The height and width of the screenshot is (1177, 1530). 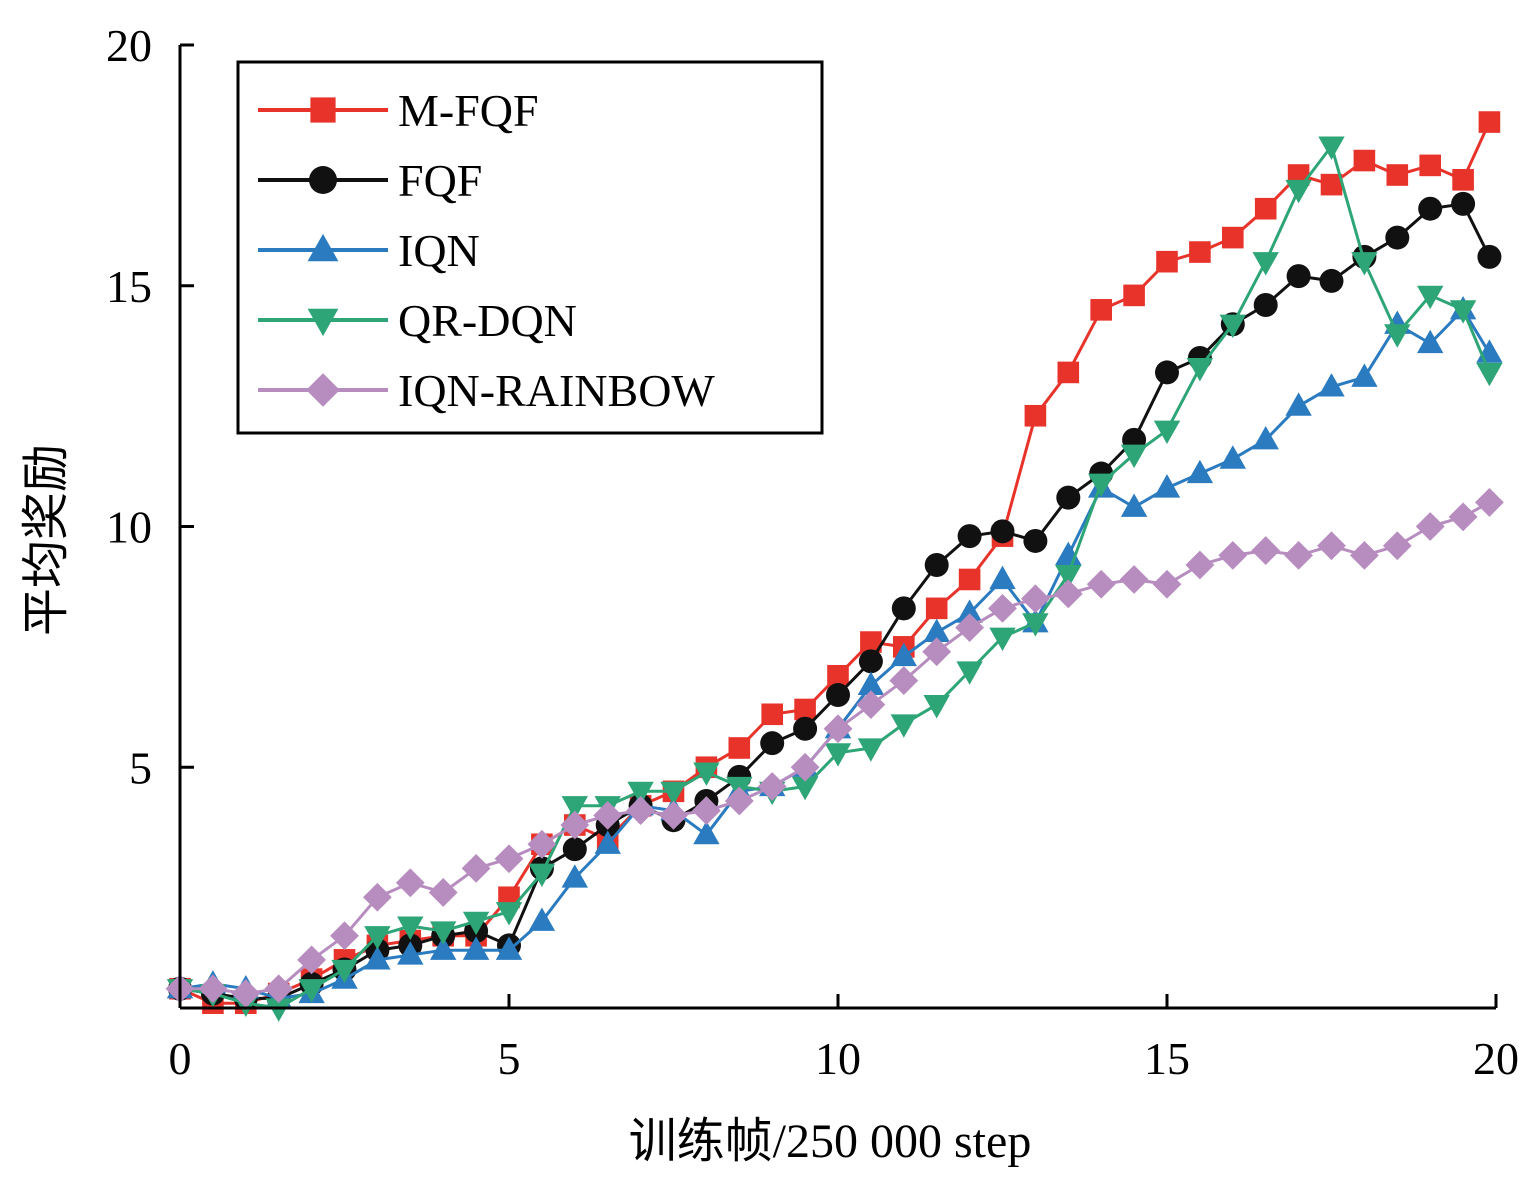 I want to click on legend-marker-iqn, so click(x=323, y=247).